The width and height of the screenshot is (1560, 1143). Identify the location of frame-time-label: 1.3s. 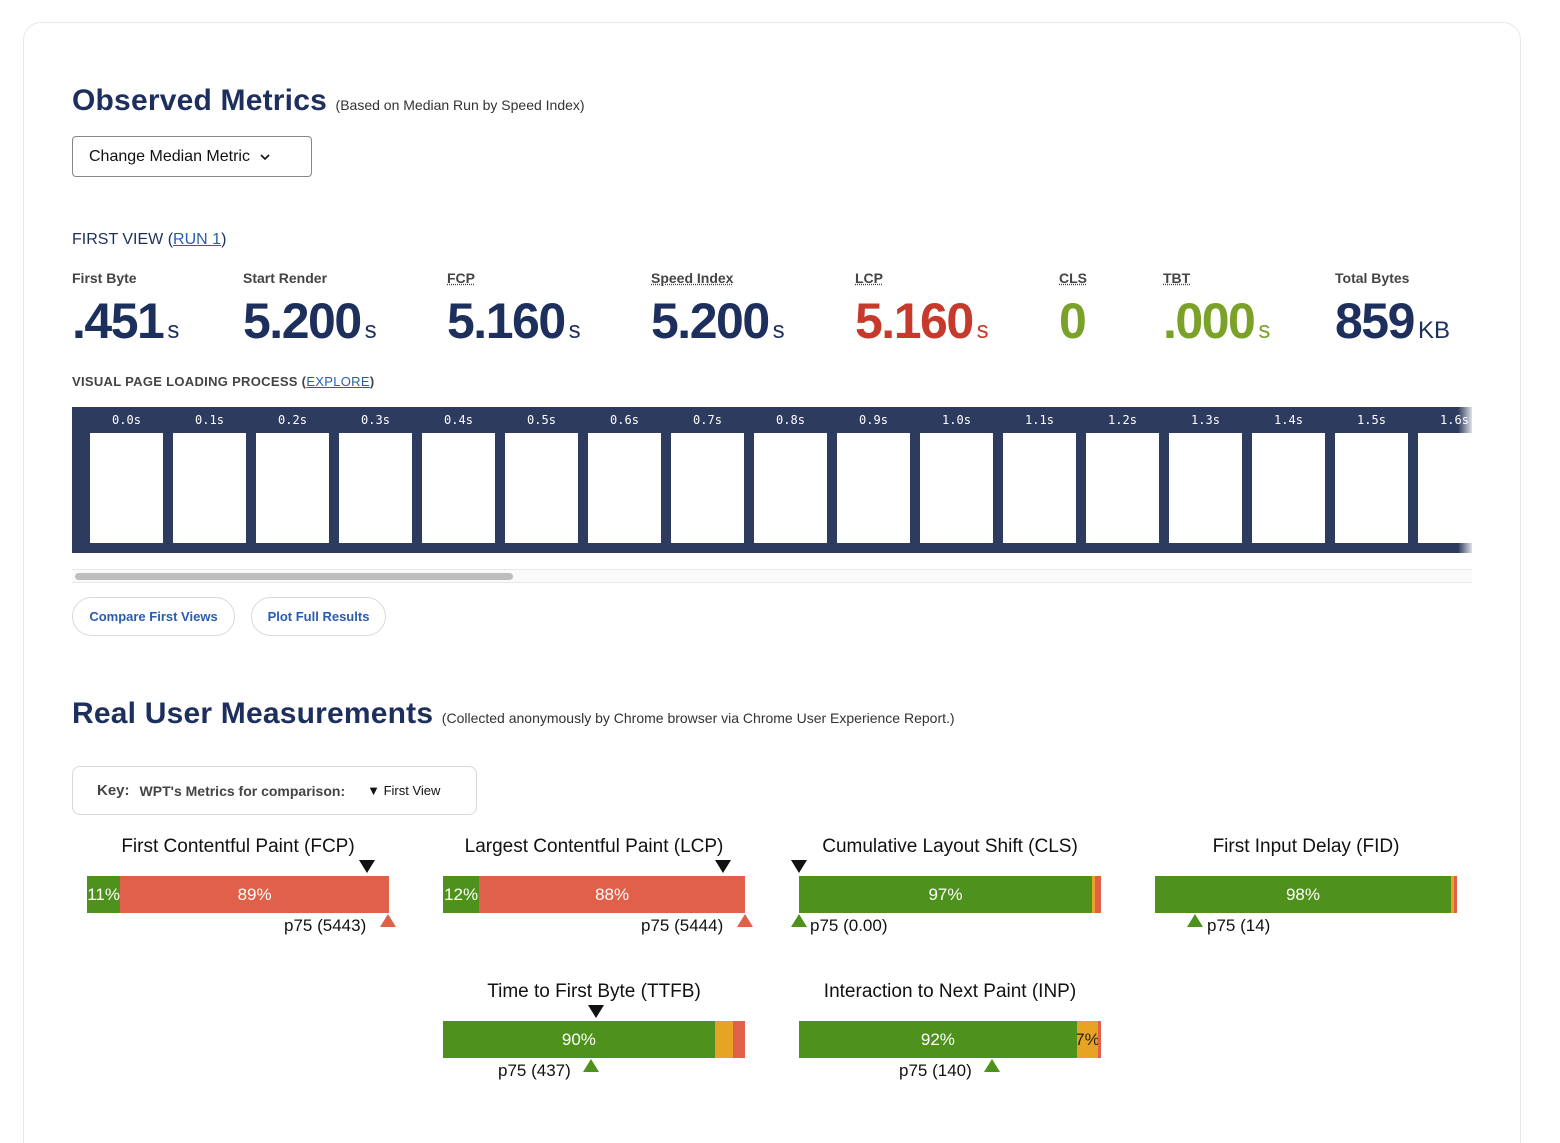
(1205, 420).